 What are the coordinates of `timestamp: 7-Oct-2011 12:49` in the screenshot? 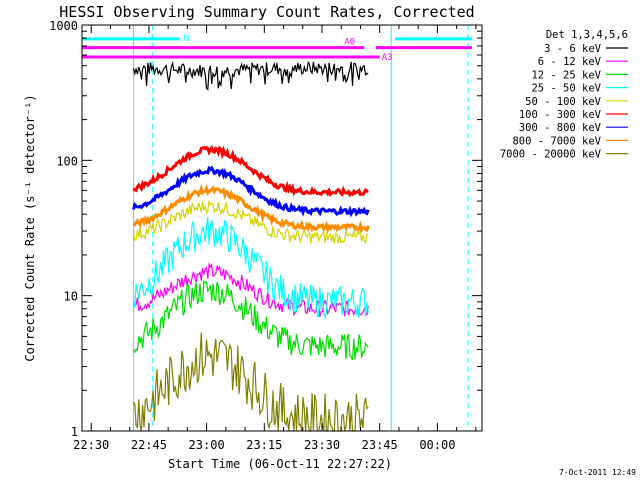 It's located at (597, 472).